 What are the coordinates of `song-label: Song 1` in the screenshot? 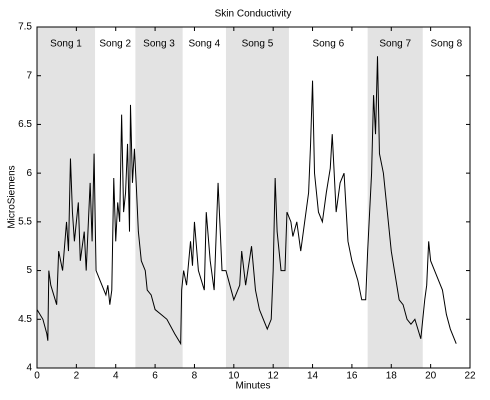 It's located at (66, 44).